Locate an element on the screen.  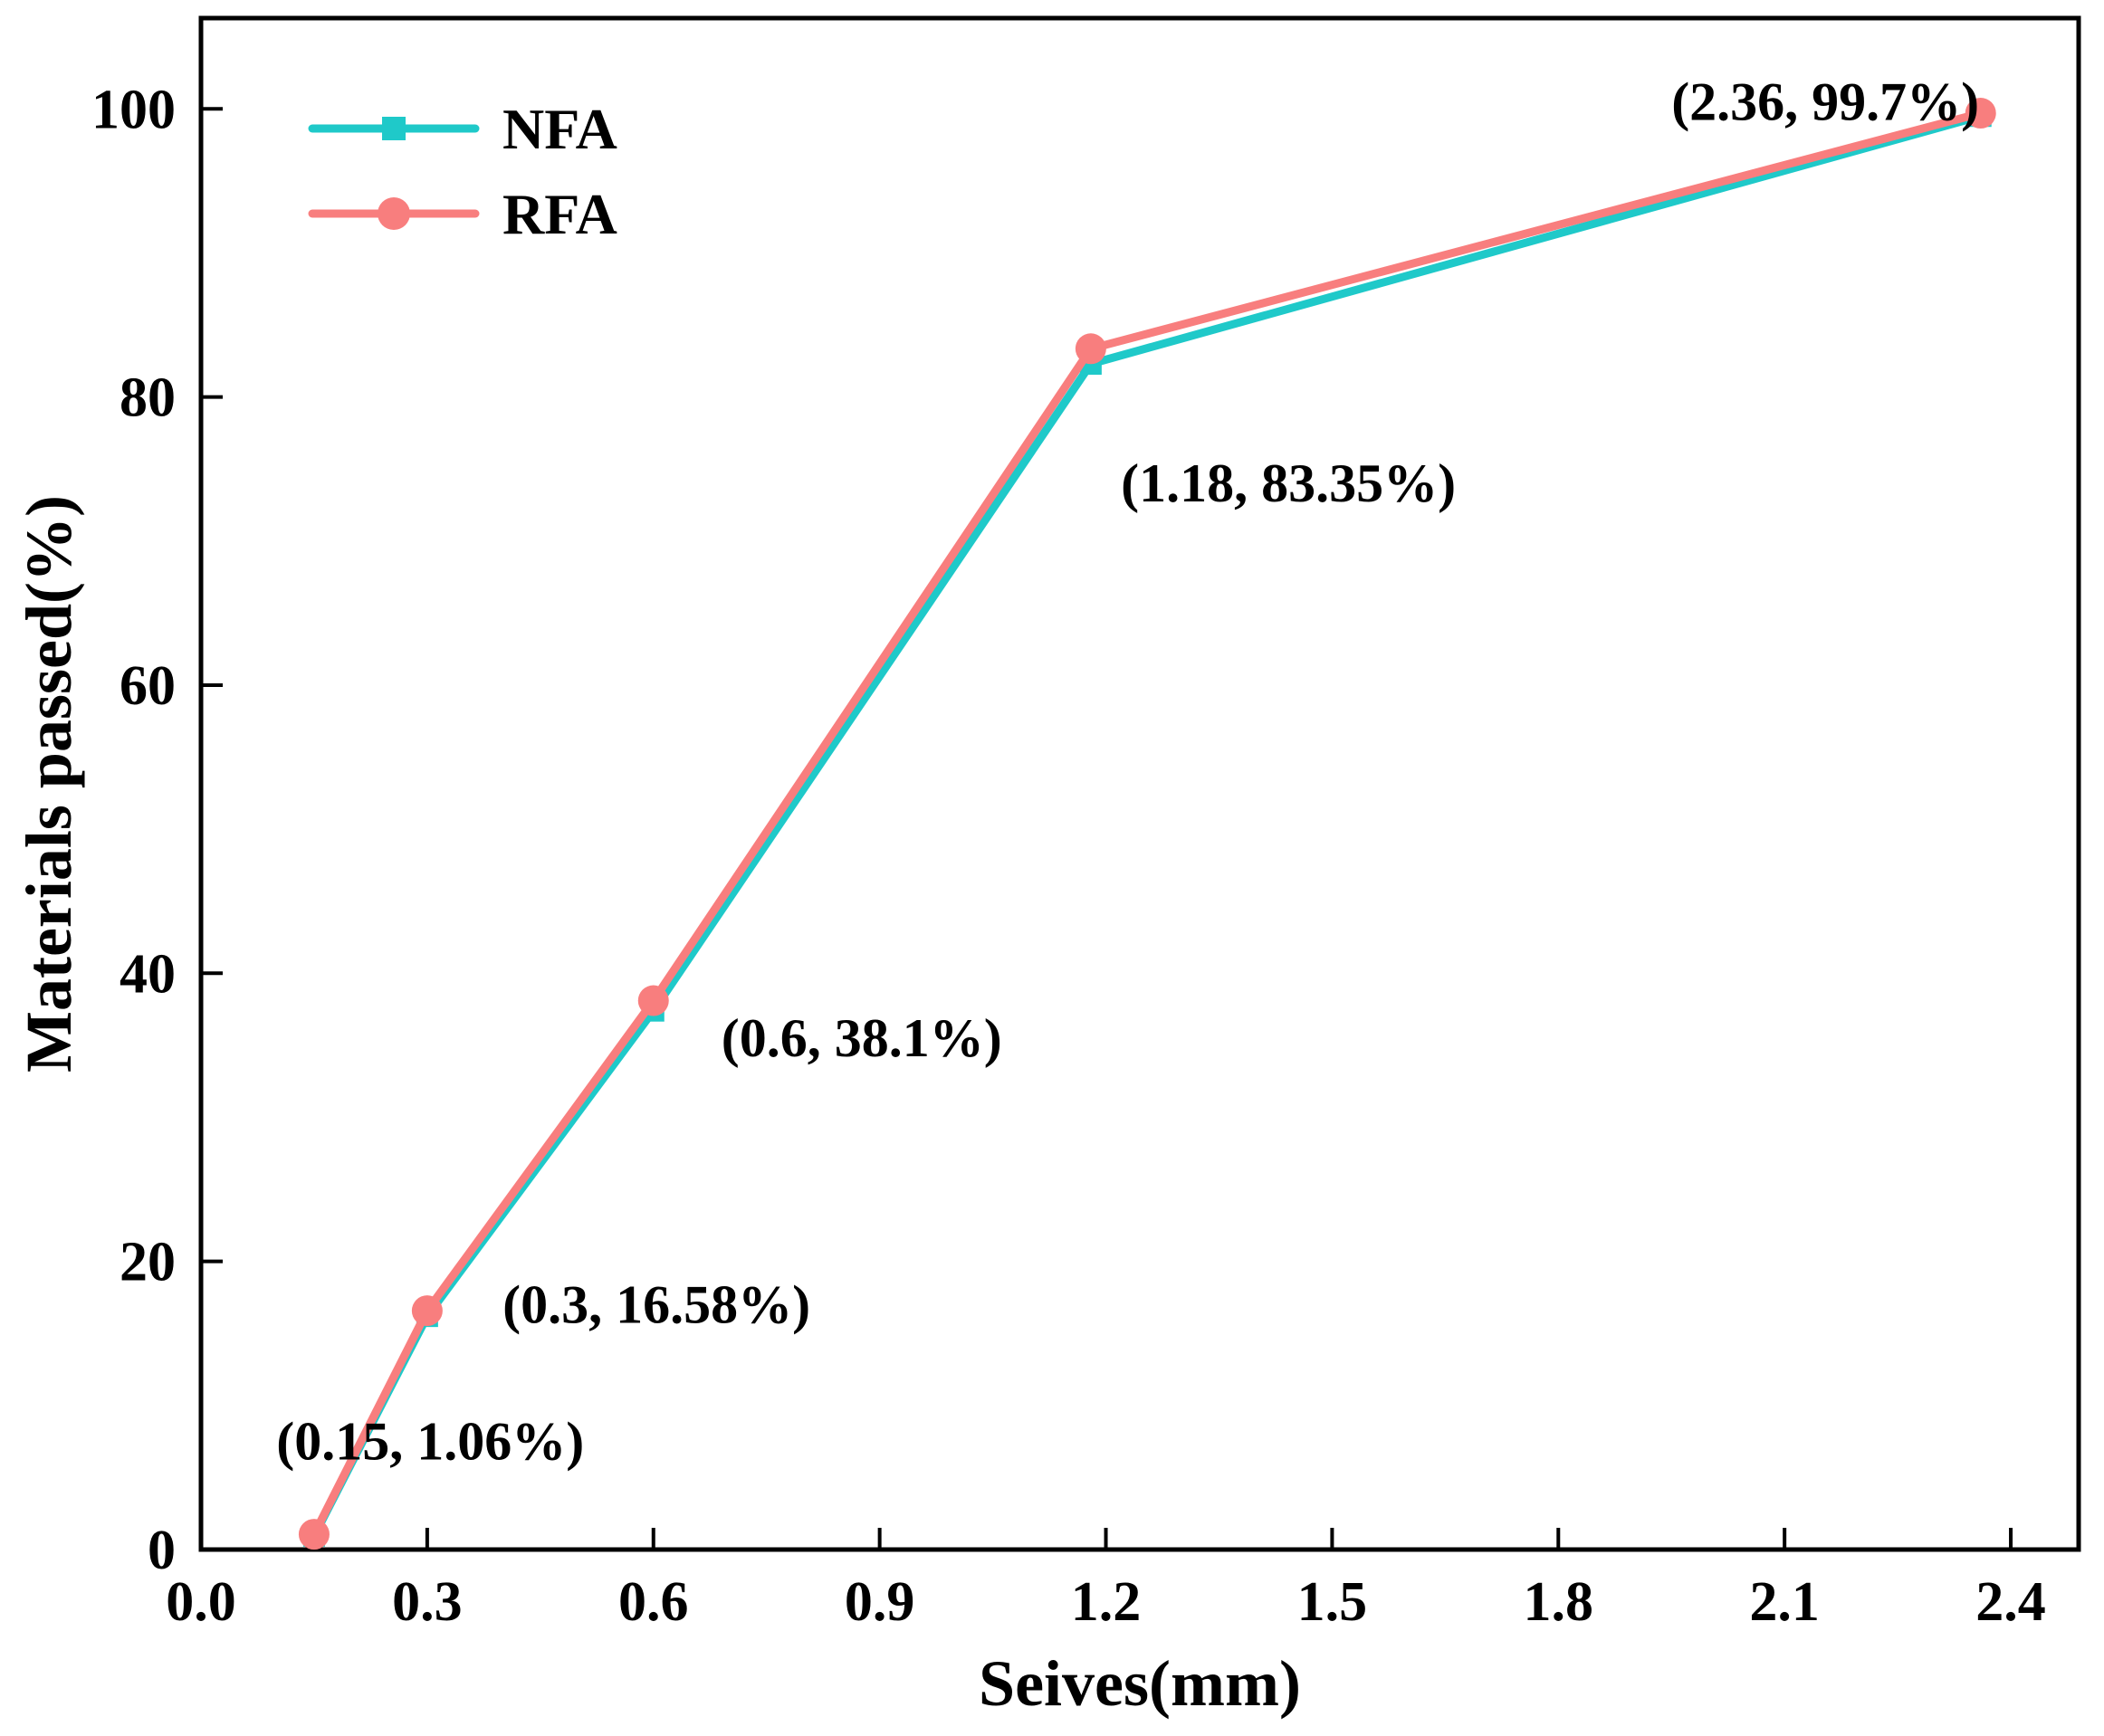
legend-label-RFA: RFA is located at coordinates (559, 214).